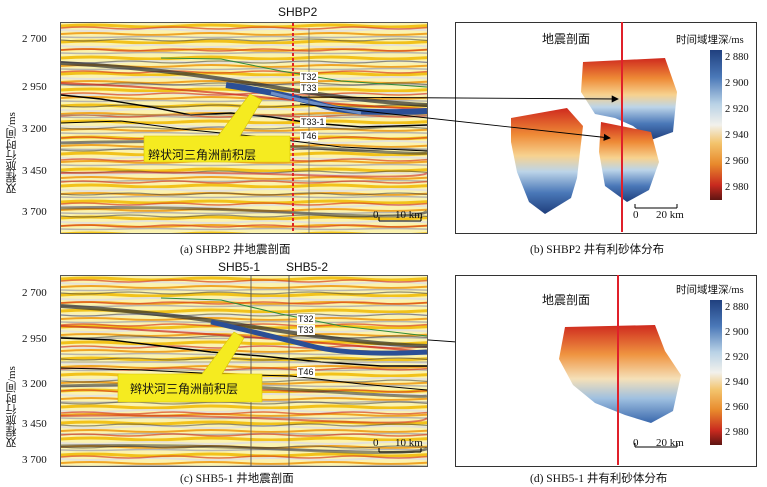 The width and height of the screenshot is (767, 487). I want to click on colorbar-tick-b-5: 2 980, so click(737, 187).